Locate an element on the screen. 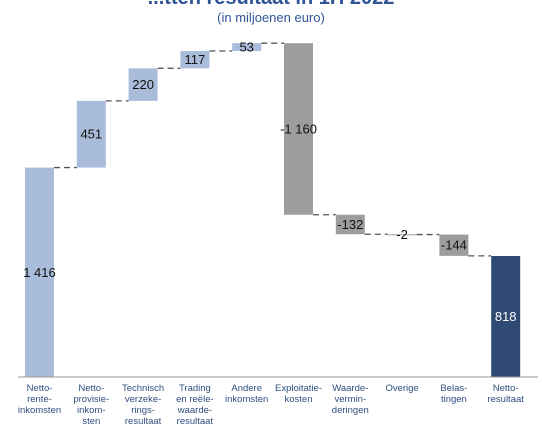  category-label-line: Exploitatie- is located at coordinates (298, 388).